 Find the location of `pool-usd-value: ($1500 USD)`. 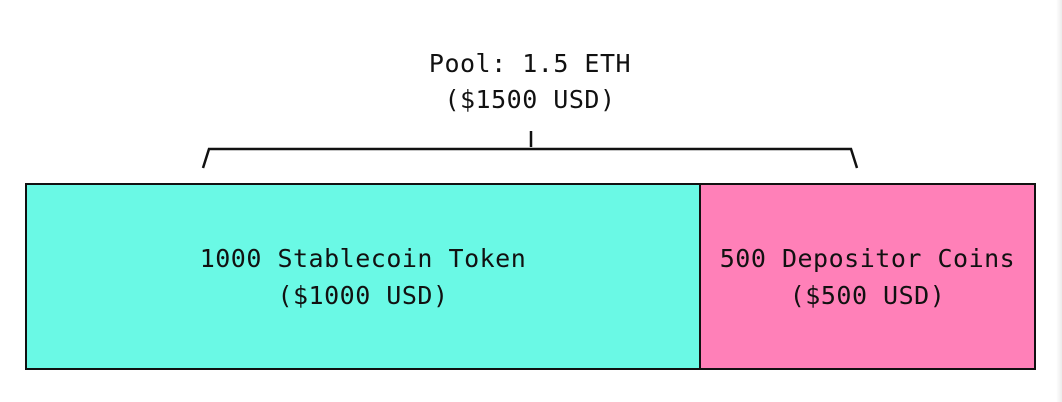

pool-usd-value: ($1500 USD) is located at coordinates (530, 99).